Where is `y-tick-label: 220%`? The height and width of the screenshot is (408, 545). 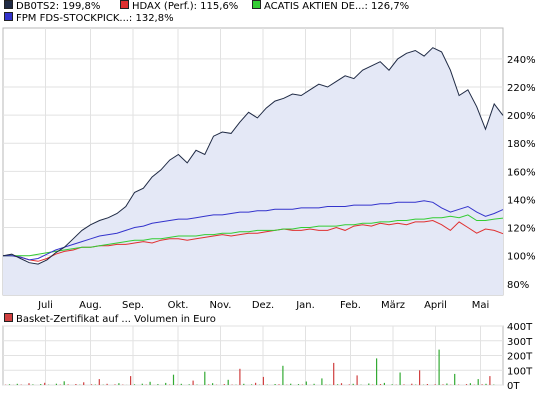
y-tick-label: 220% is located at coordinates (521, 88).